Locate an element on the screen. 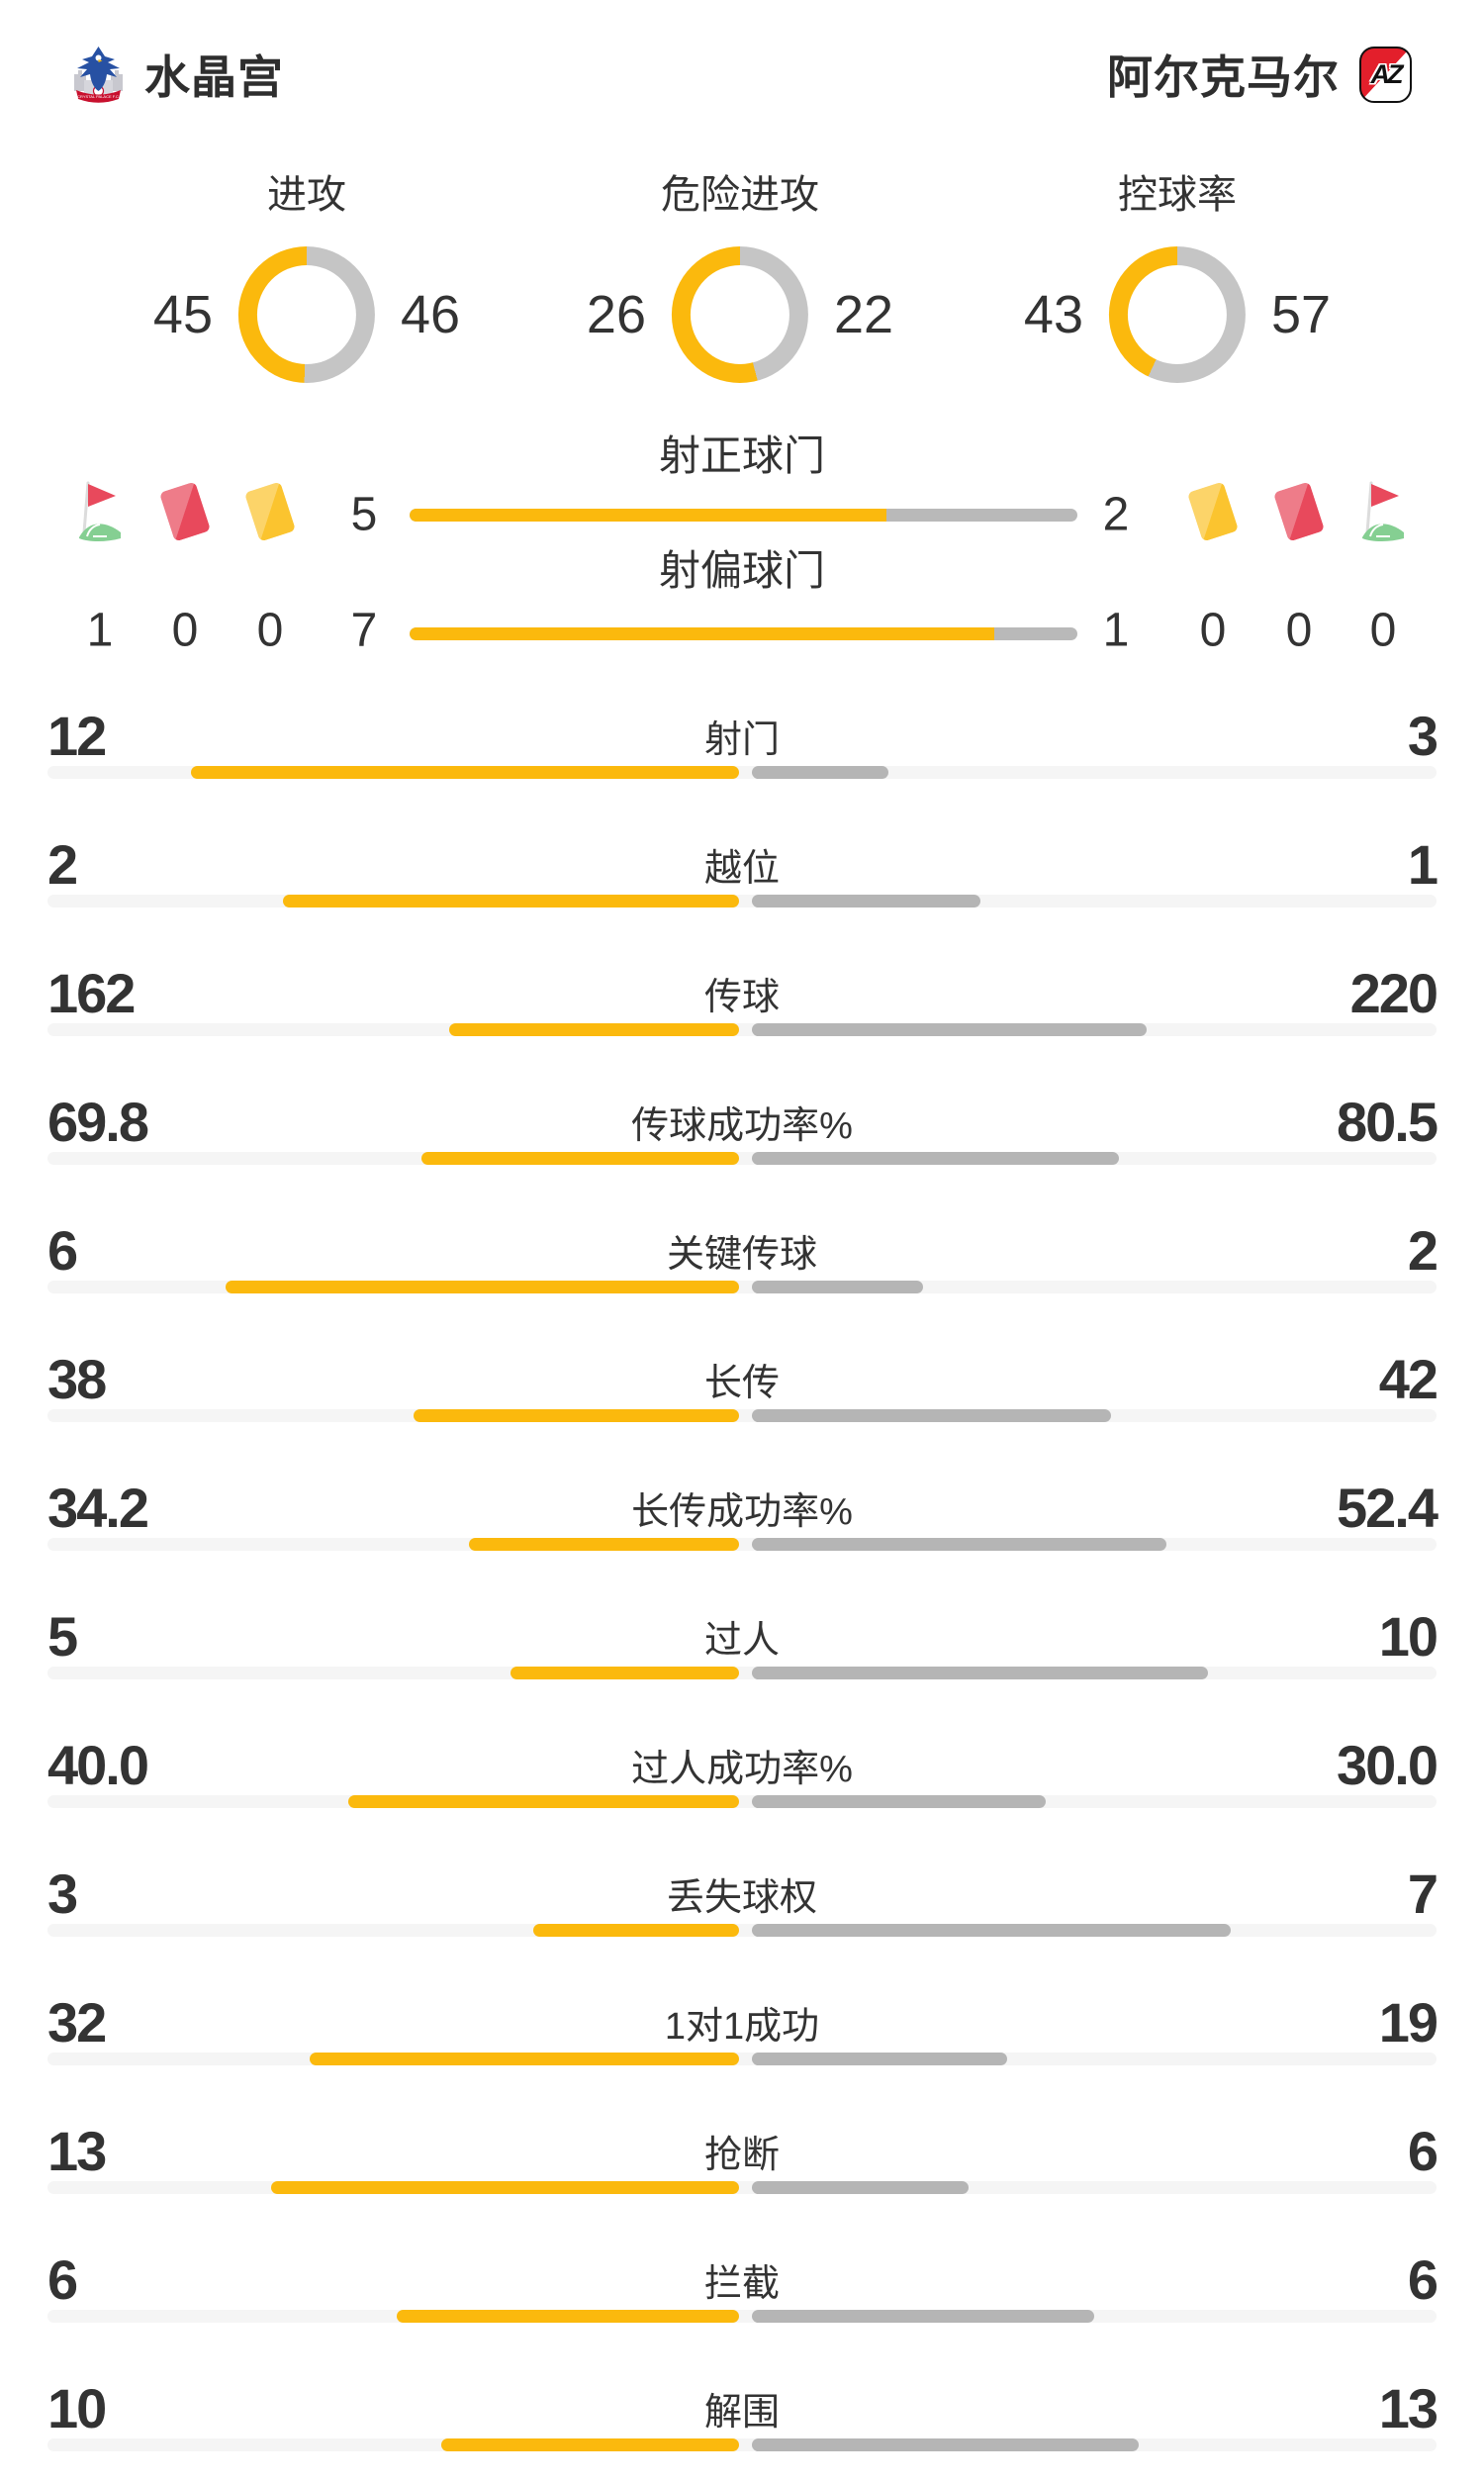 The image size is (1484, 2484). shots-off-target-label: 射偏球门 is located at coordinates (741, 571).